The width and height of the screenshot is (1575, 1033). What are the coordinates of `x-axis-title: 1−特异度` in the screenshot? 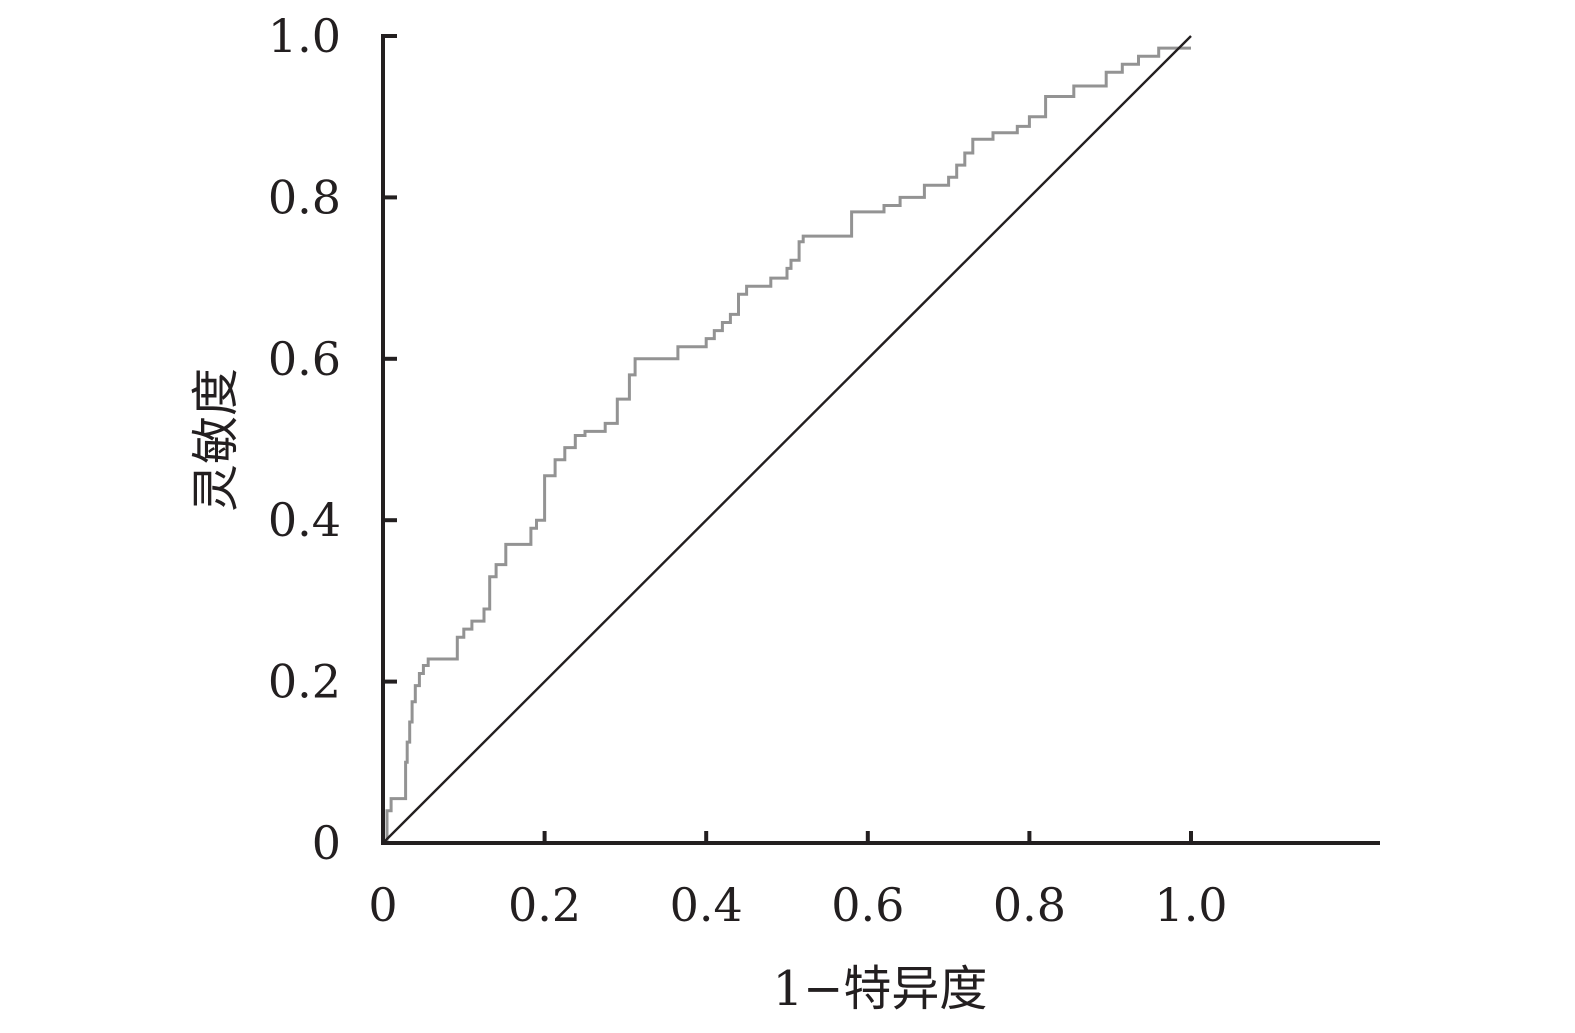 It's located at (880, 989).